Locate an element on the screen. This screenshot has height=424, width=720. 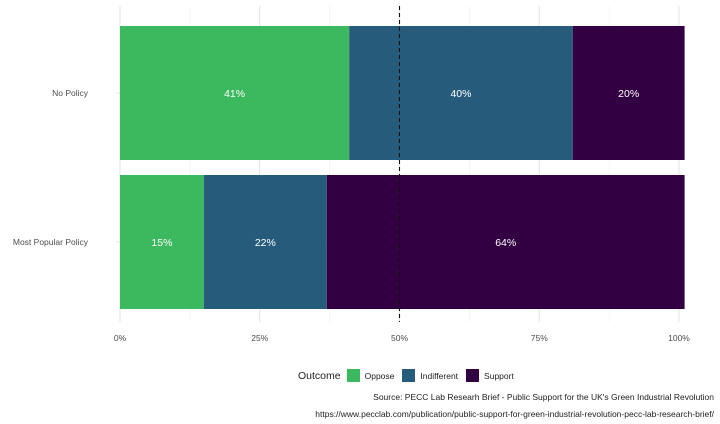
legend-item-indifferent: Indifferent is located at coordinates (430, 375).